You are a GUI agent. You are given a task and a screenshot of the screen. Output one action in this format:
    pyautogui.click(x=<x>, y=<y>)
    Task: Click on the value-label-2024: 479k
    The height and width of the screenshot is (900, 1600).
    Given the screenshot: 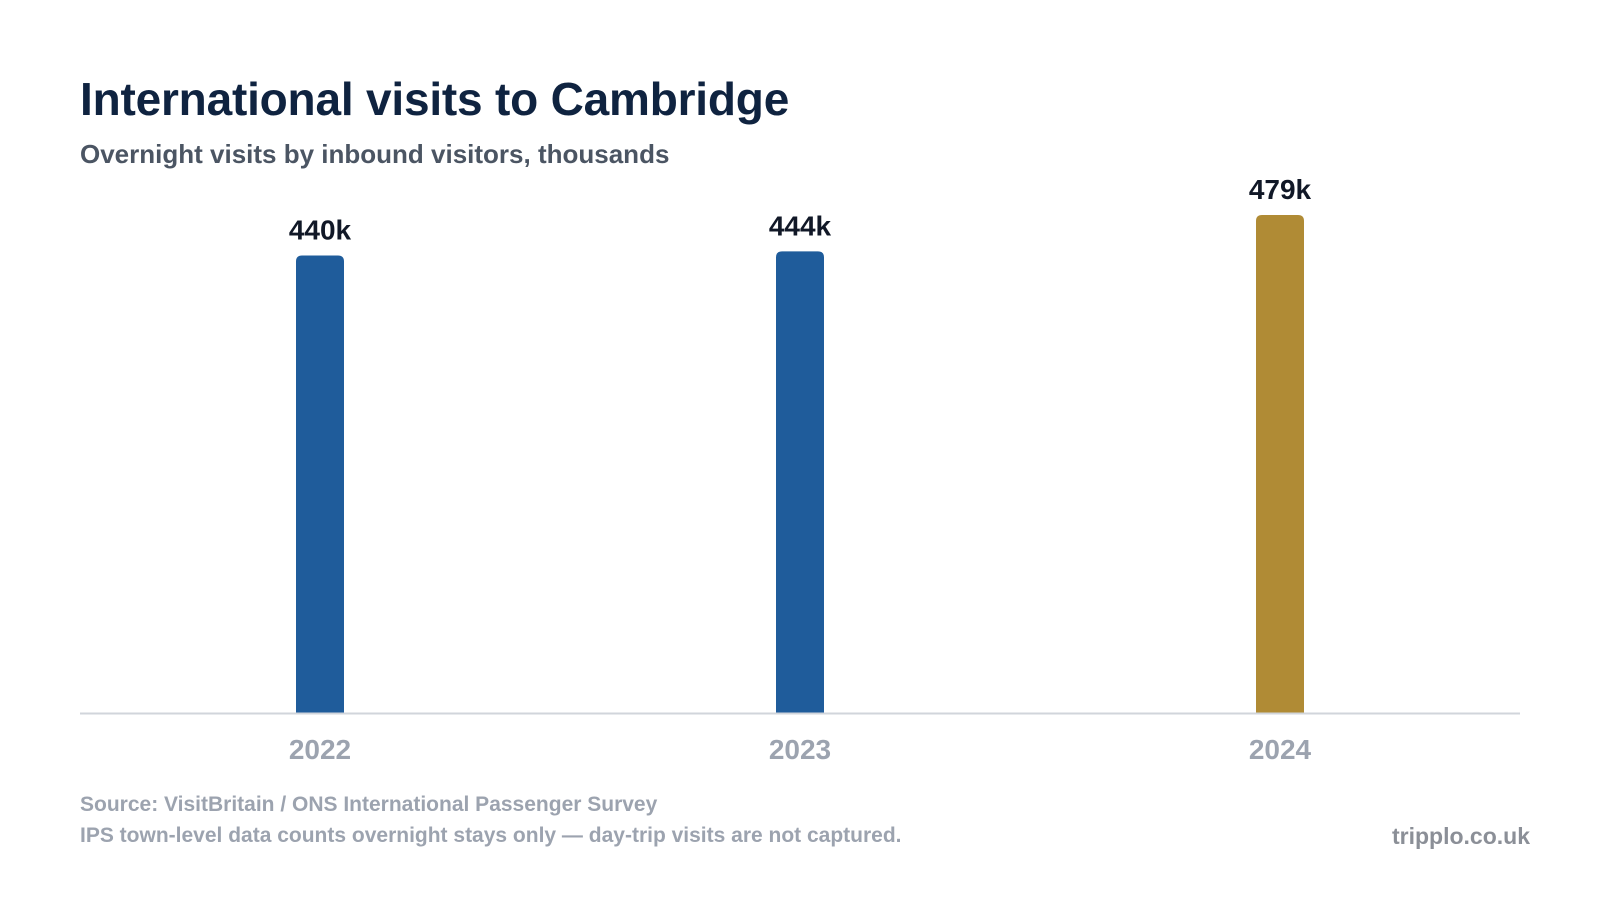 What is the action you would take?
    pyautogui.click(x=1280, y=189)
    